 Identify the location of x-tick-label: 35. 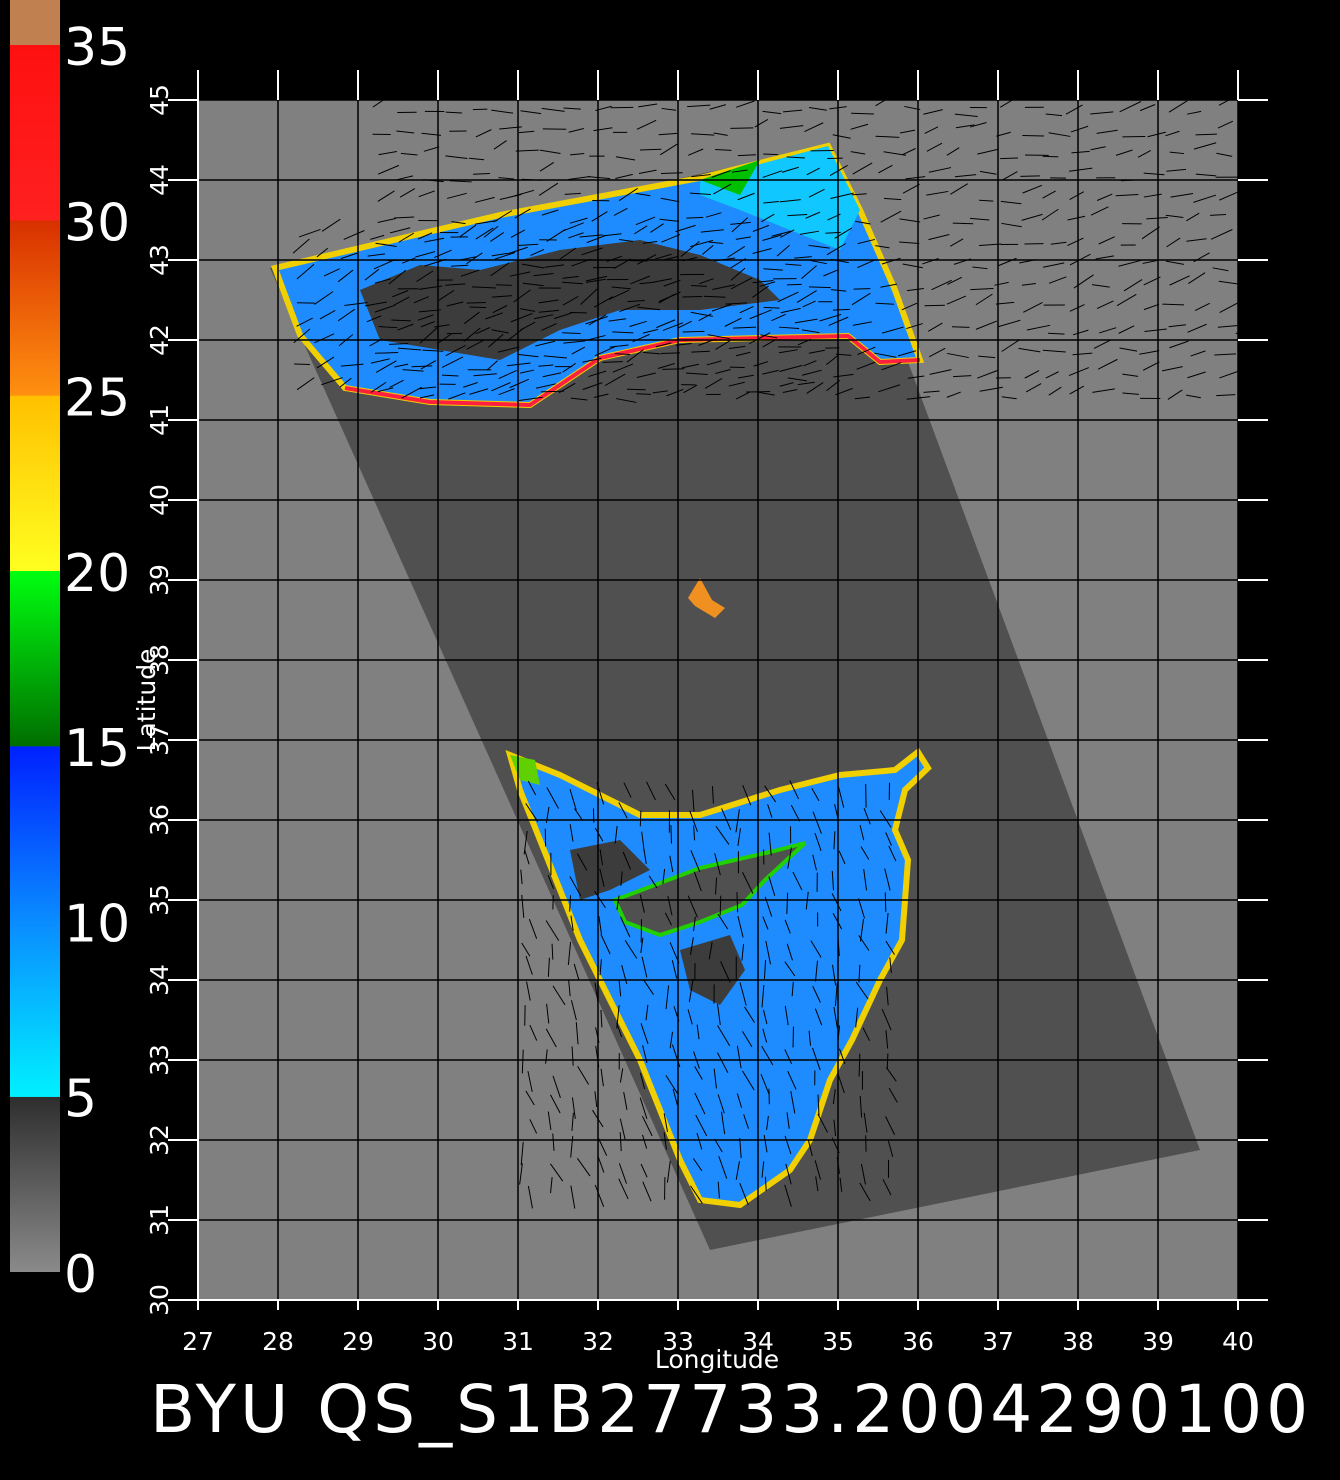
(838, 1341).